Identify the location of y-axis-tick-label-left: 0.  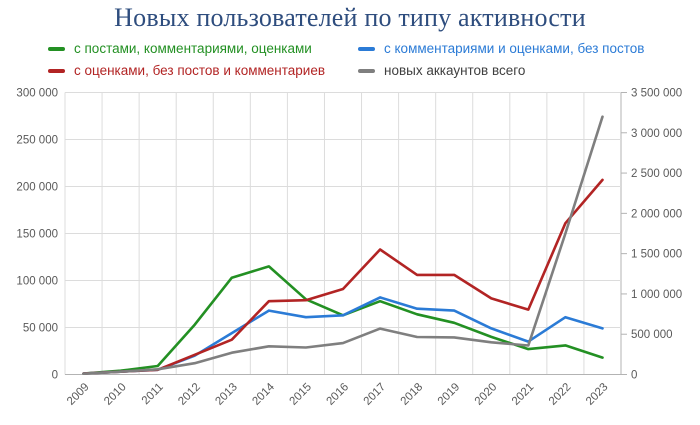
(55, 376).